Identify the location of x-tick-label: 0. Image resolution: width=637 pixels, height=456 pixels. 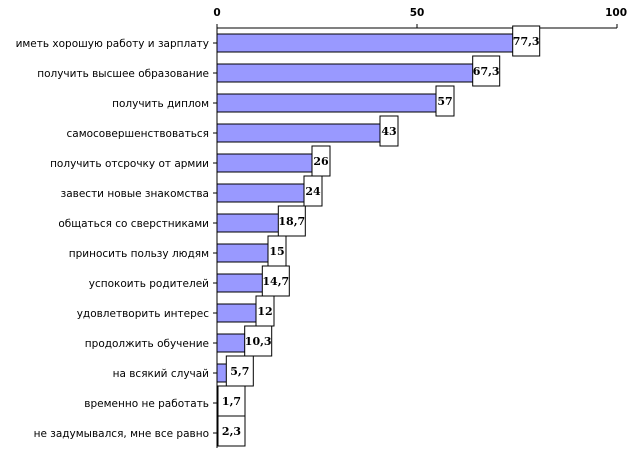
(216, 13).